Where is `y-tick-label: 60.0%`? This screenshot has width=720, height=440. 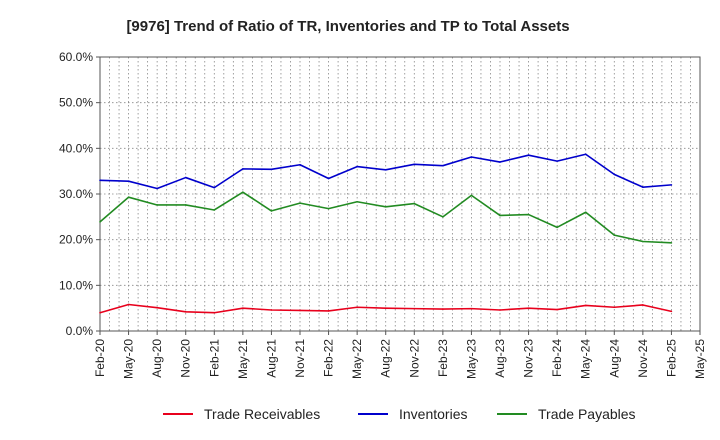 y-tick-label: 60.0% is located at coordinates (76, 57).